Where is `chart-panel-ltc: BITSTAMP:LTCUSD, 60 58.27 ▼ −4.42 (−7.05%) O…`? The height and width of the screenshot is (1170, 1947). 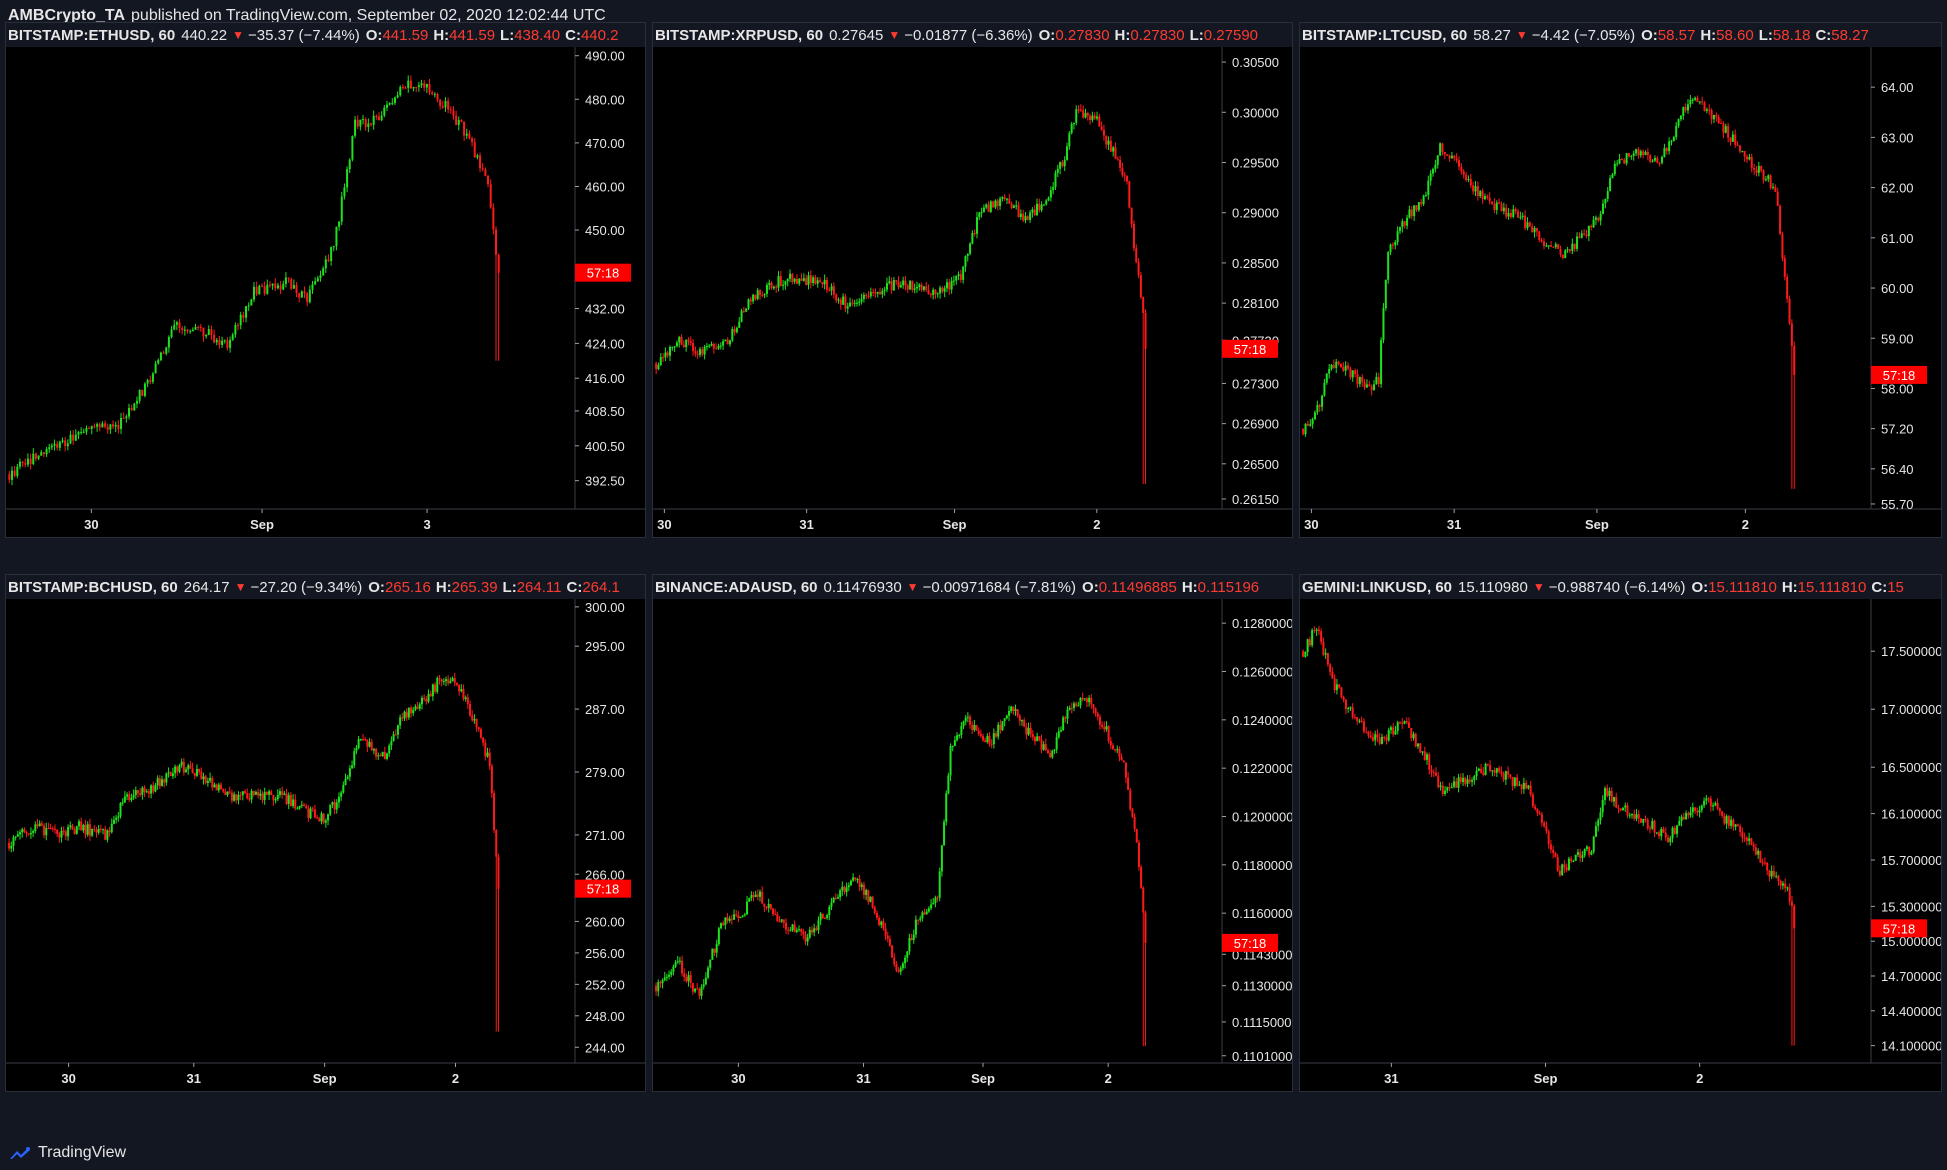 chart-panel-ltc: BITSTAMP:LTCUSD, 60 58.27 ▼ −4.42 (−7.05%) O… is located at coordinates (1620, 280).